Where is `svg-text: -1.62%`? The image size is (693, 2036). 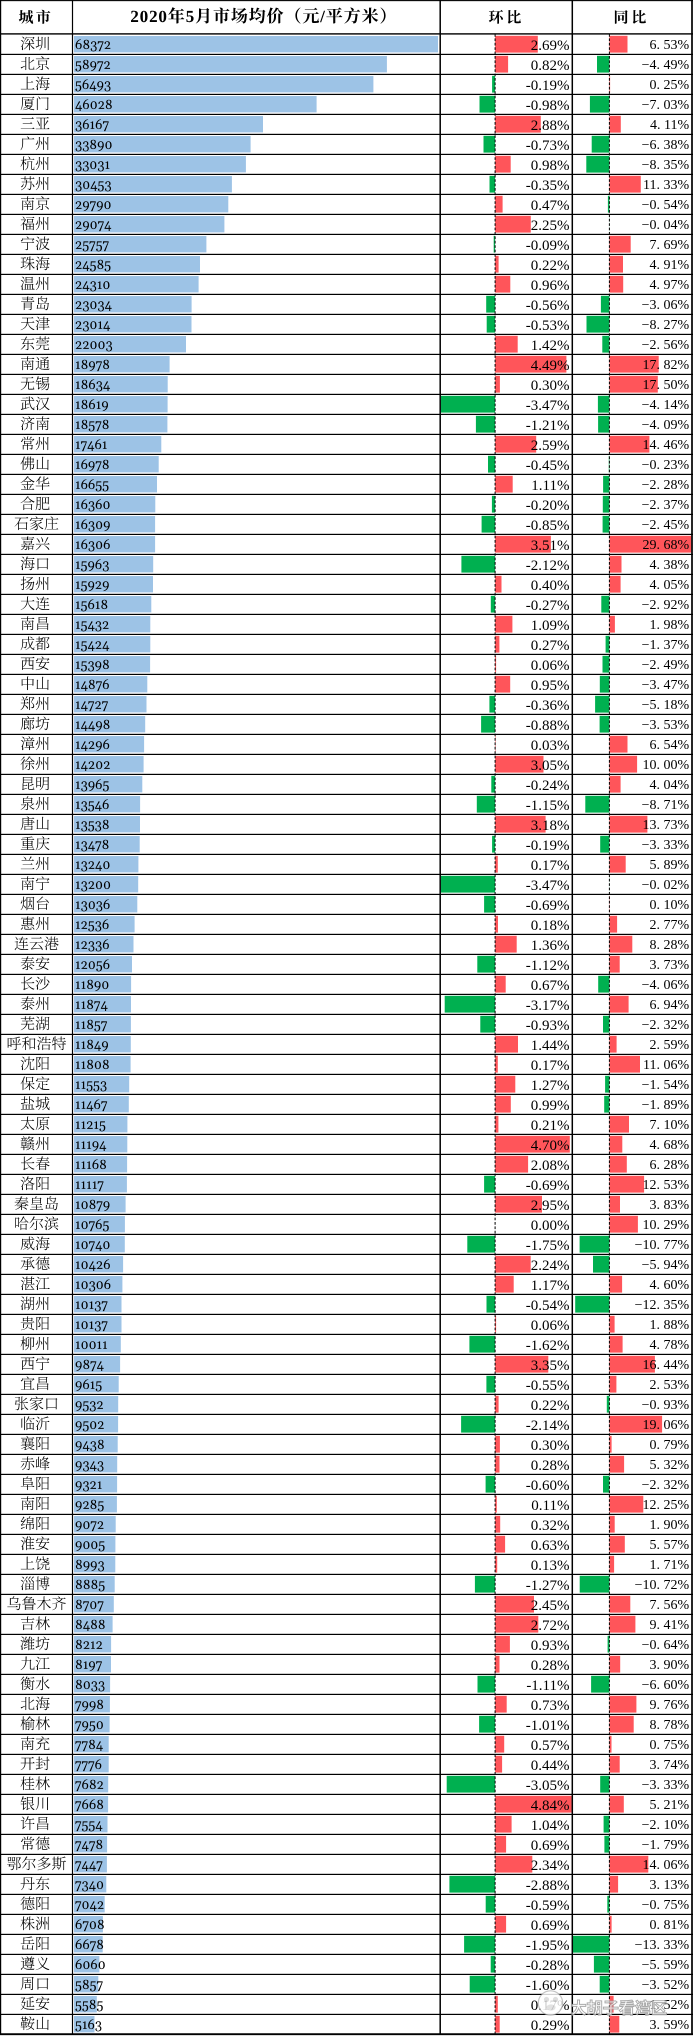 svg-text: -1.62% is located at coordinates (548, 1346).